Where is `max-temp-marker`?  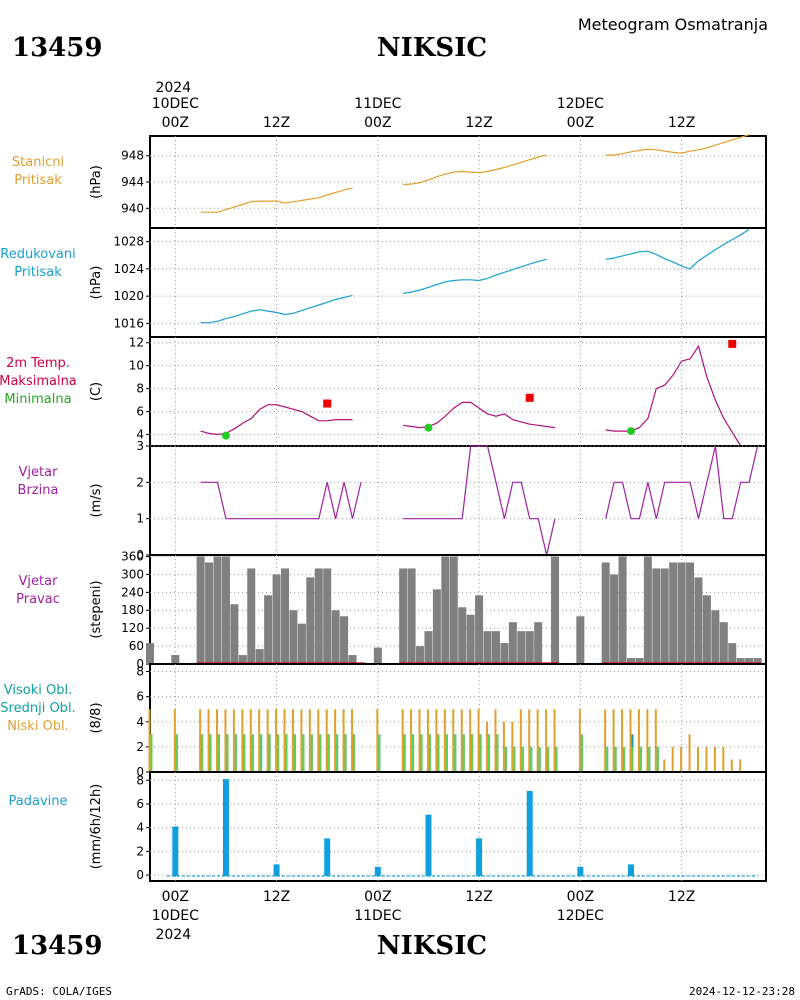 max-temp-marker is located at coordinates (327, 403).